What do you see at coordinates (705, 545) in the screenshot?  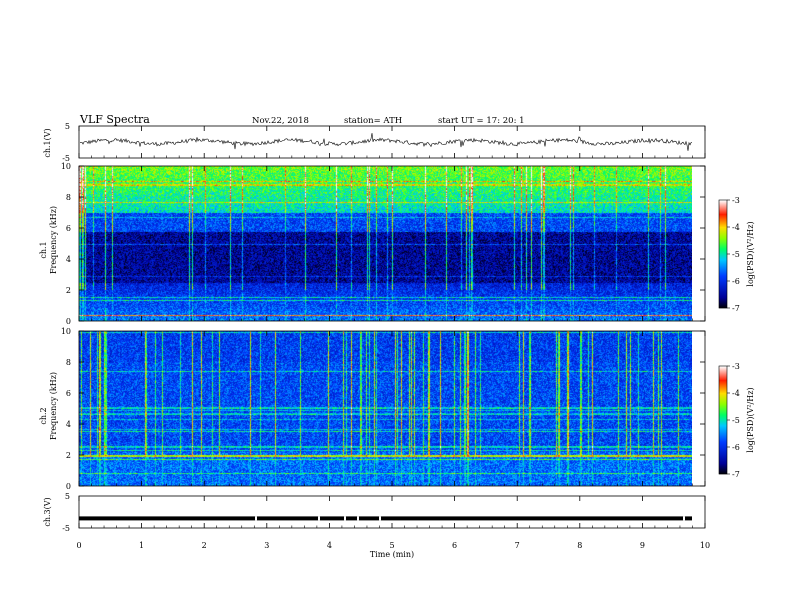 I see `x-tick-label: 10` at bounding box center [705, 545].